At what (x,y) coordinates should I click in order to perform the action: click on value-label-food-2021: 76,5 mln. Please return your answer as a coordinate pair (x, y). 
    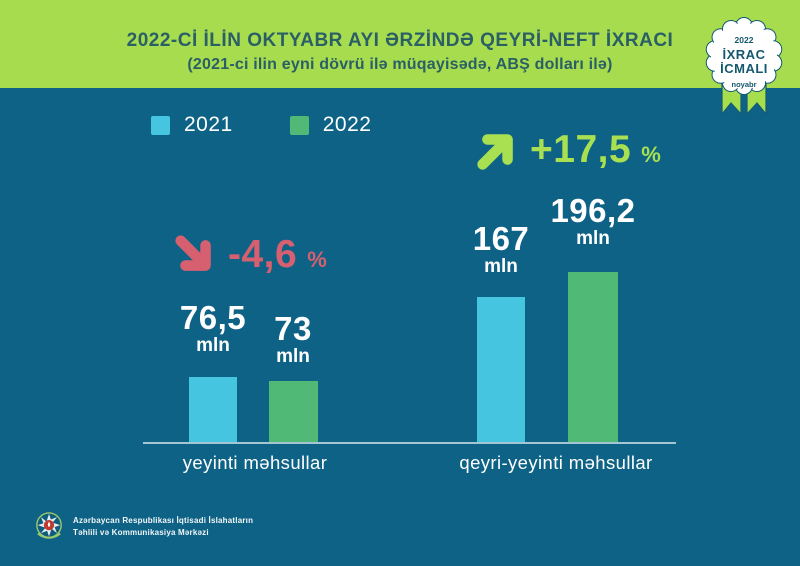
    Looking at the image, I should click on (213, 328).